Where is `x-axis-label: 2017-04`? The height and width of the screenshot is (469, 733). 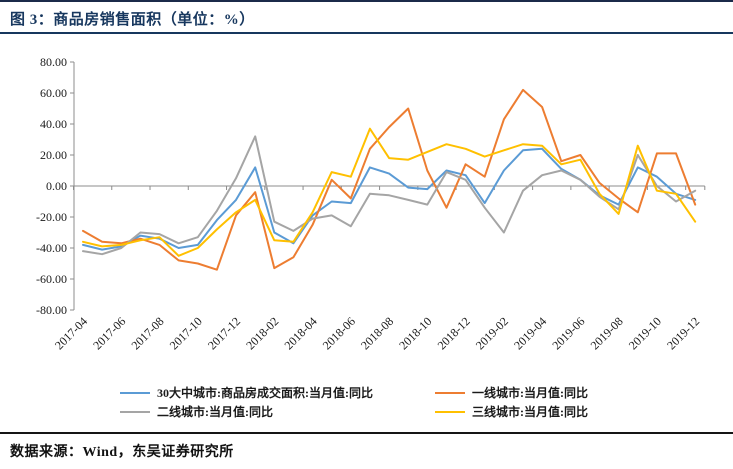
x-axis-label: 2017-04 is located at coordinates (71, 333).